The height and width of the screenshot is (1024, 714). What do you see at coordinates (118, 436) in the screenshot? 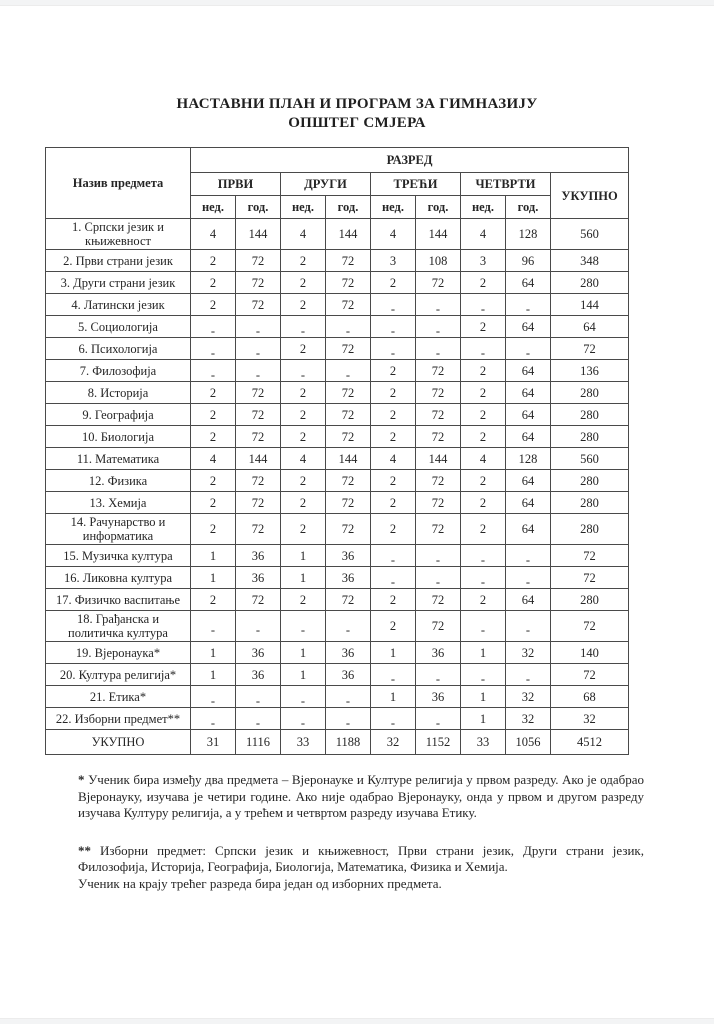
I see `subject-name-cell: 10. Биологија` at bounding box center [118, 436].